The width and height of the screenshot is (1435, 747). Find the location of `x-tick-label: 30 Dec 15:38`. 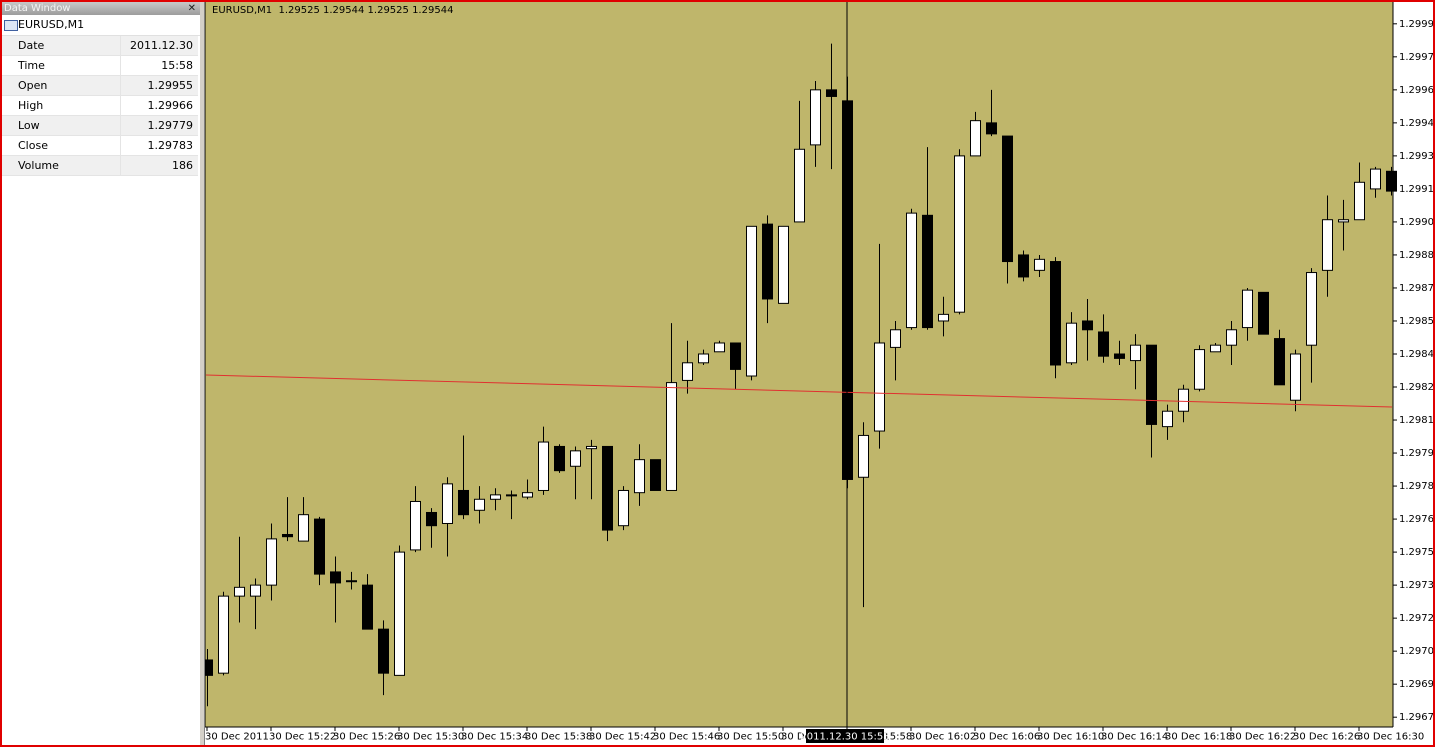

x-tick-label: 30 Dec 15:38 is located at coordinates (558, 737).